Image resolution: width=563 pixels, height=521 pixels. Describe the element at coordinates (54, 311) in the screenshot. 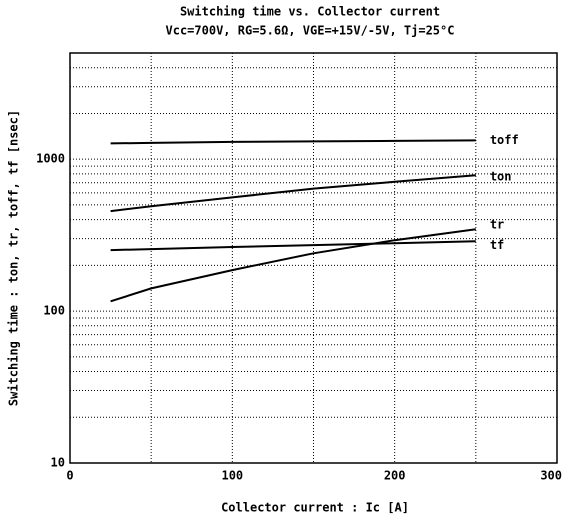

I see `y-tick-label: 100` at that location.